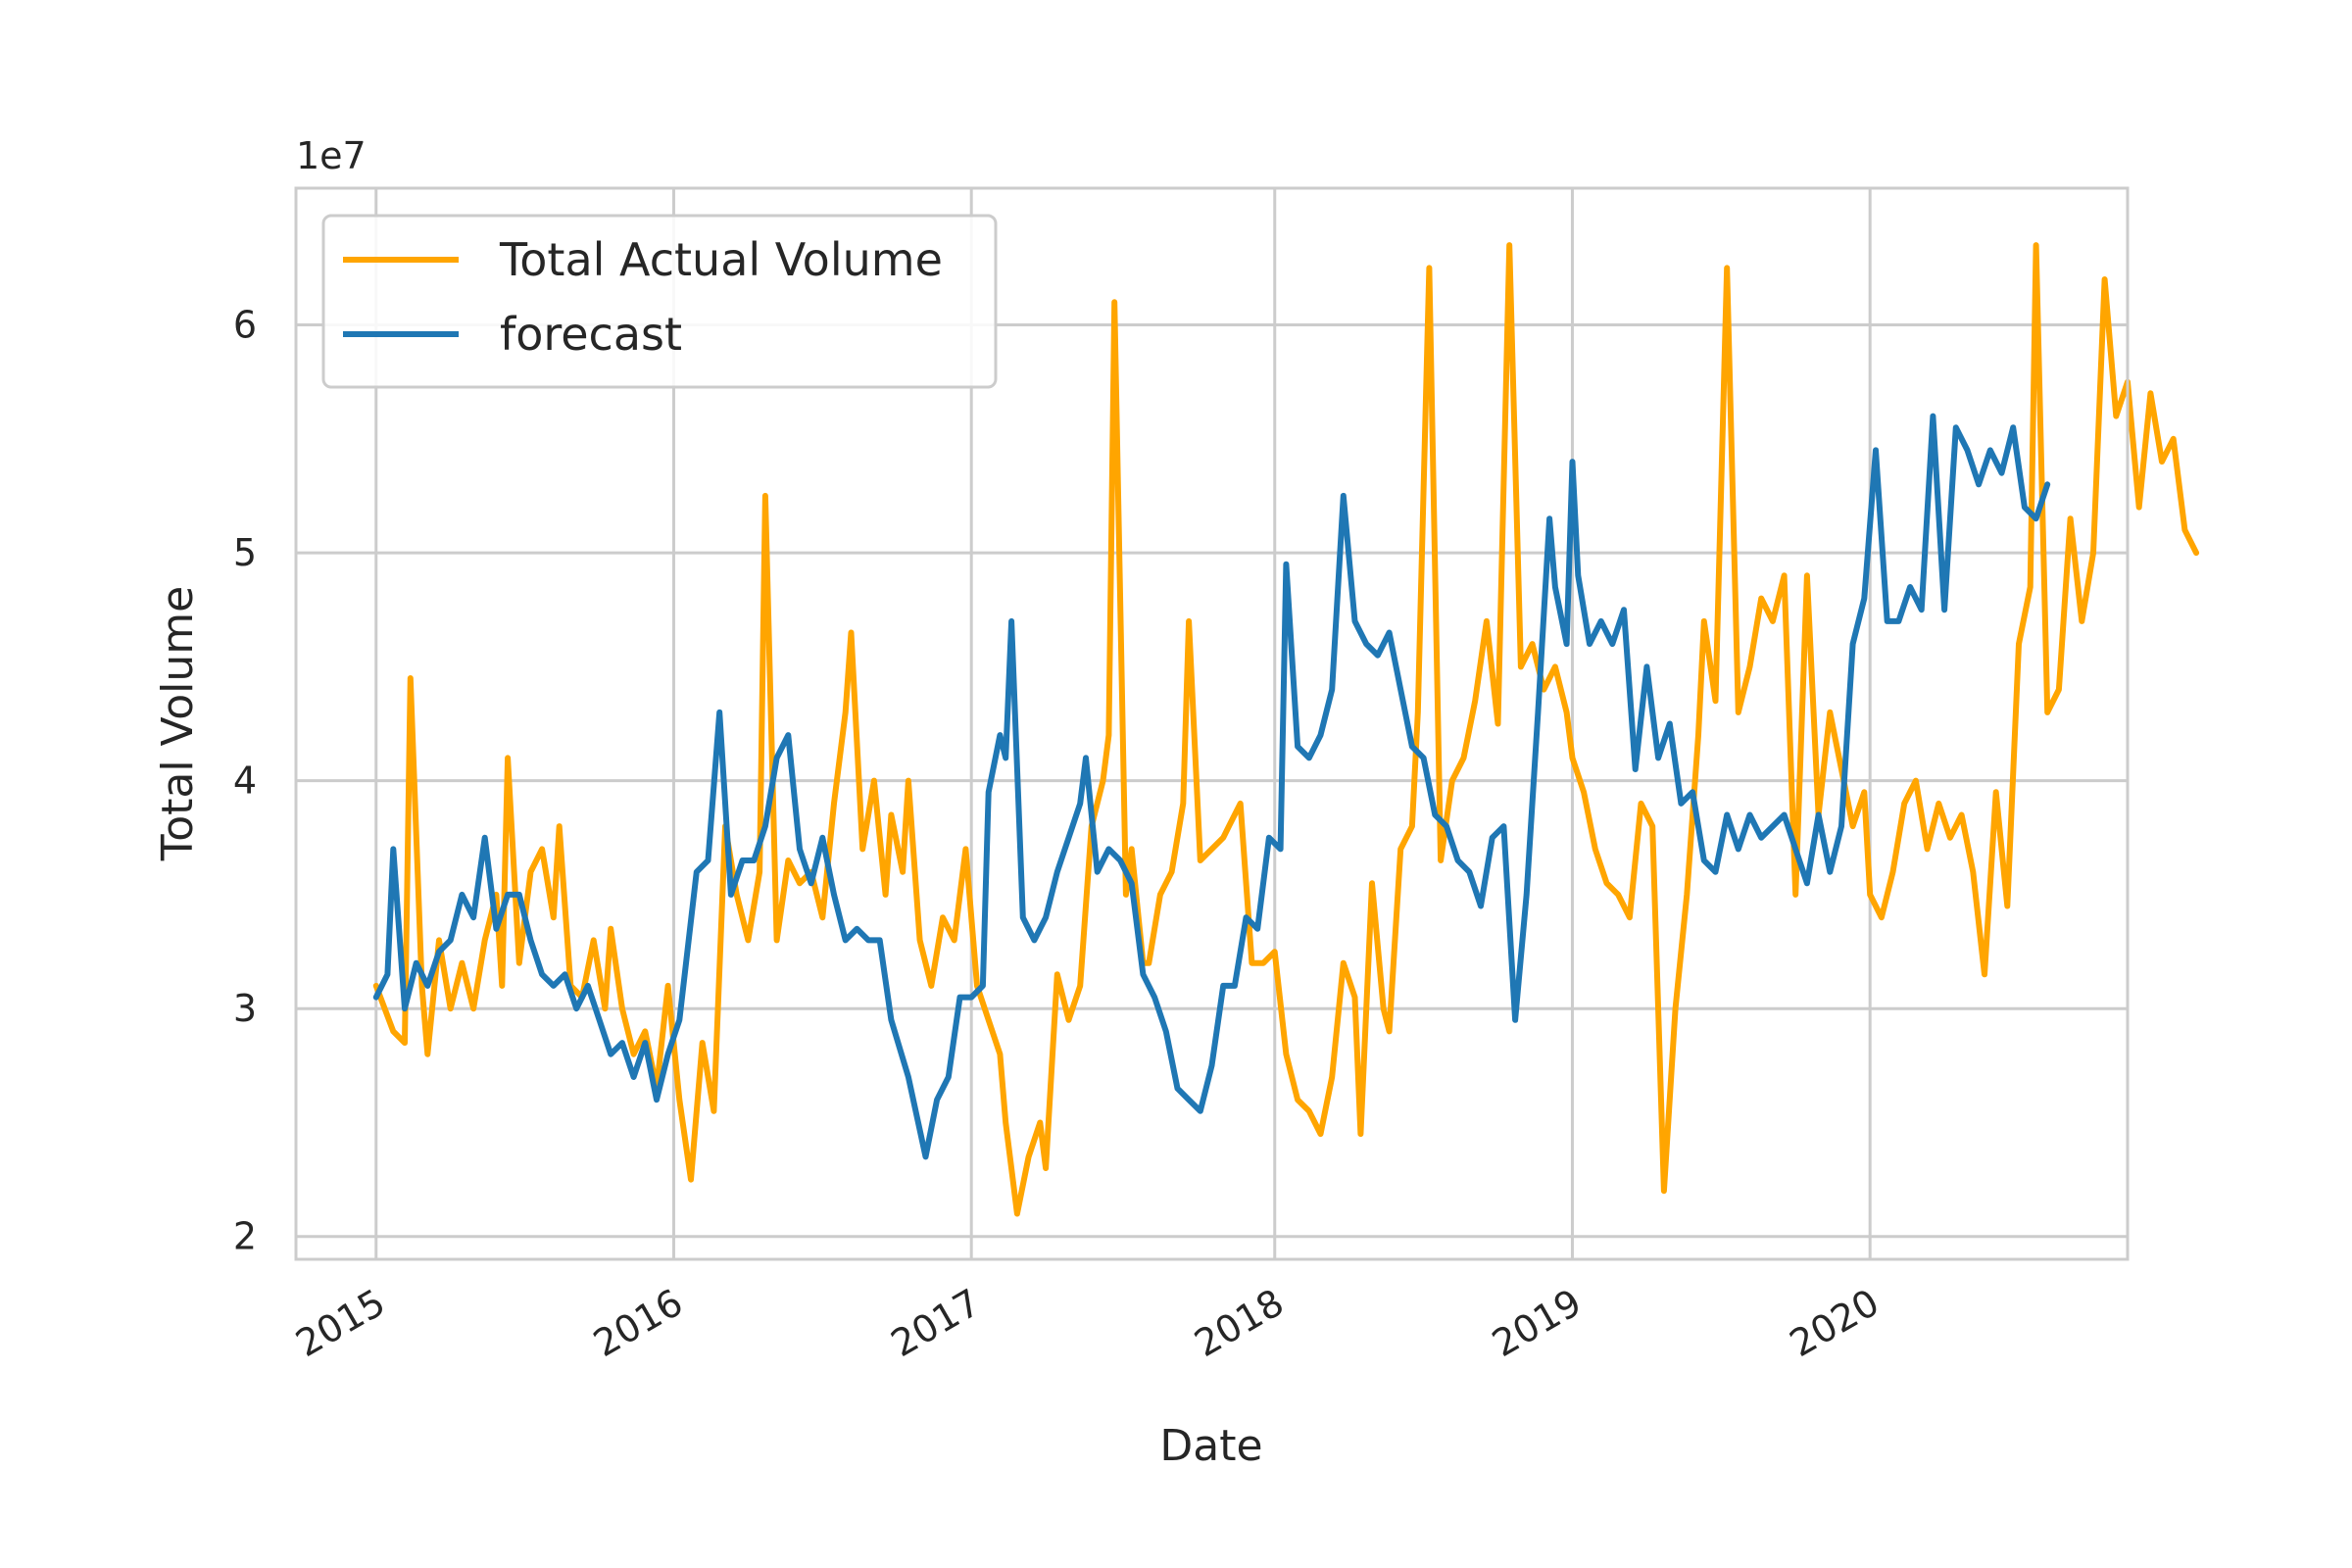  I want to click on x-axis-title: Date, so click(1210, 1446).